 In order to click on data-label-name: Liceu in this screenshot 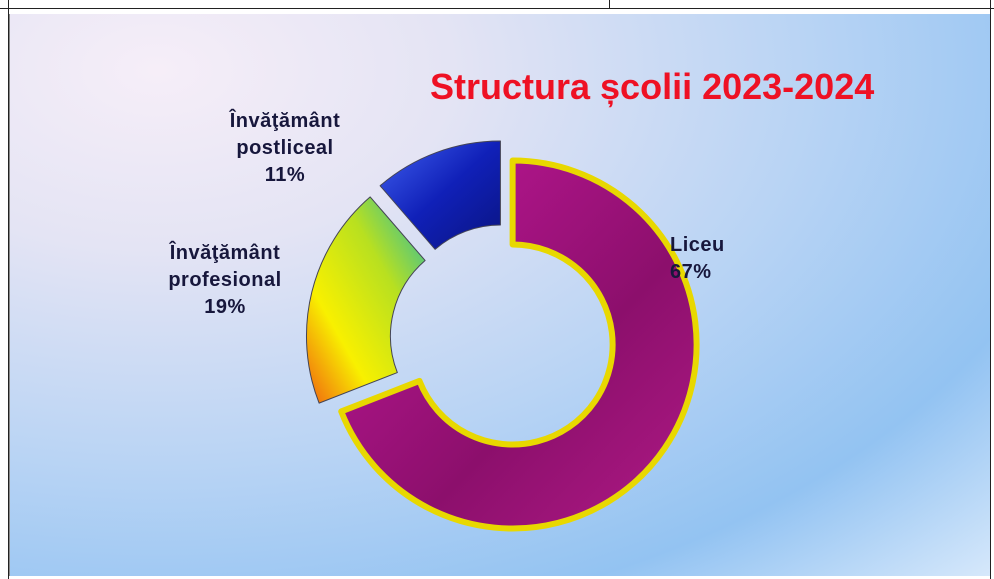, I will do `click(697, 245)`.